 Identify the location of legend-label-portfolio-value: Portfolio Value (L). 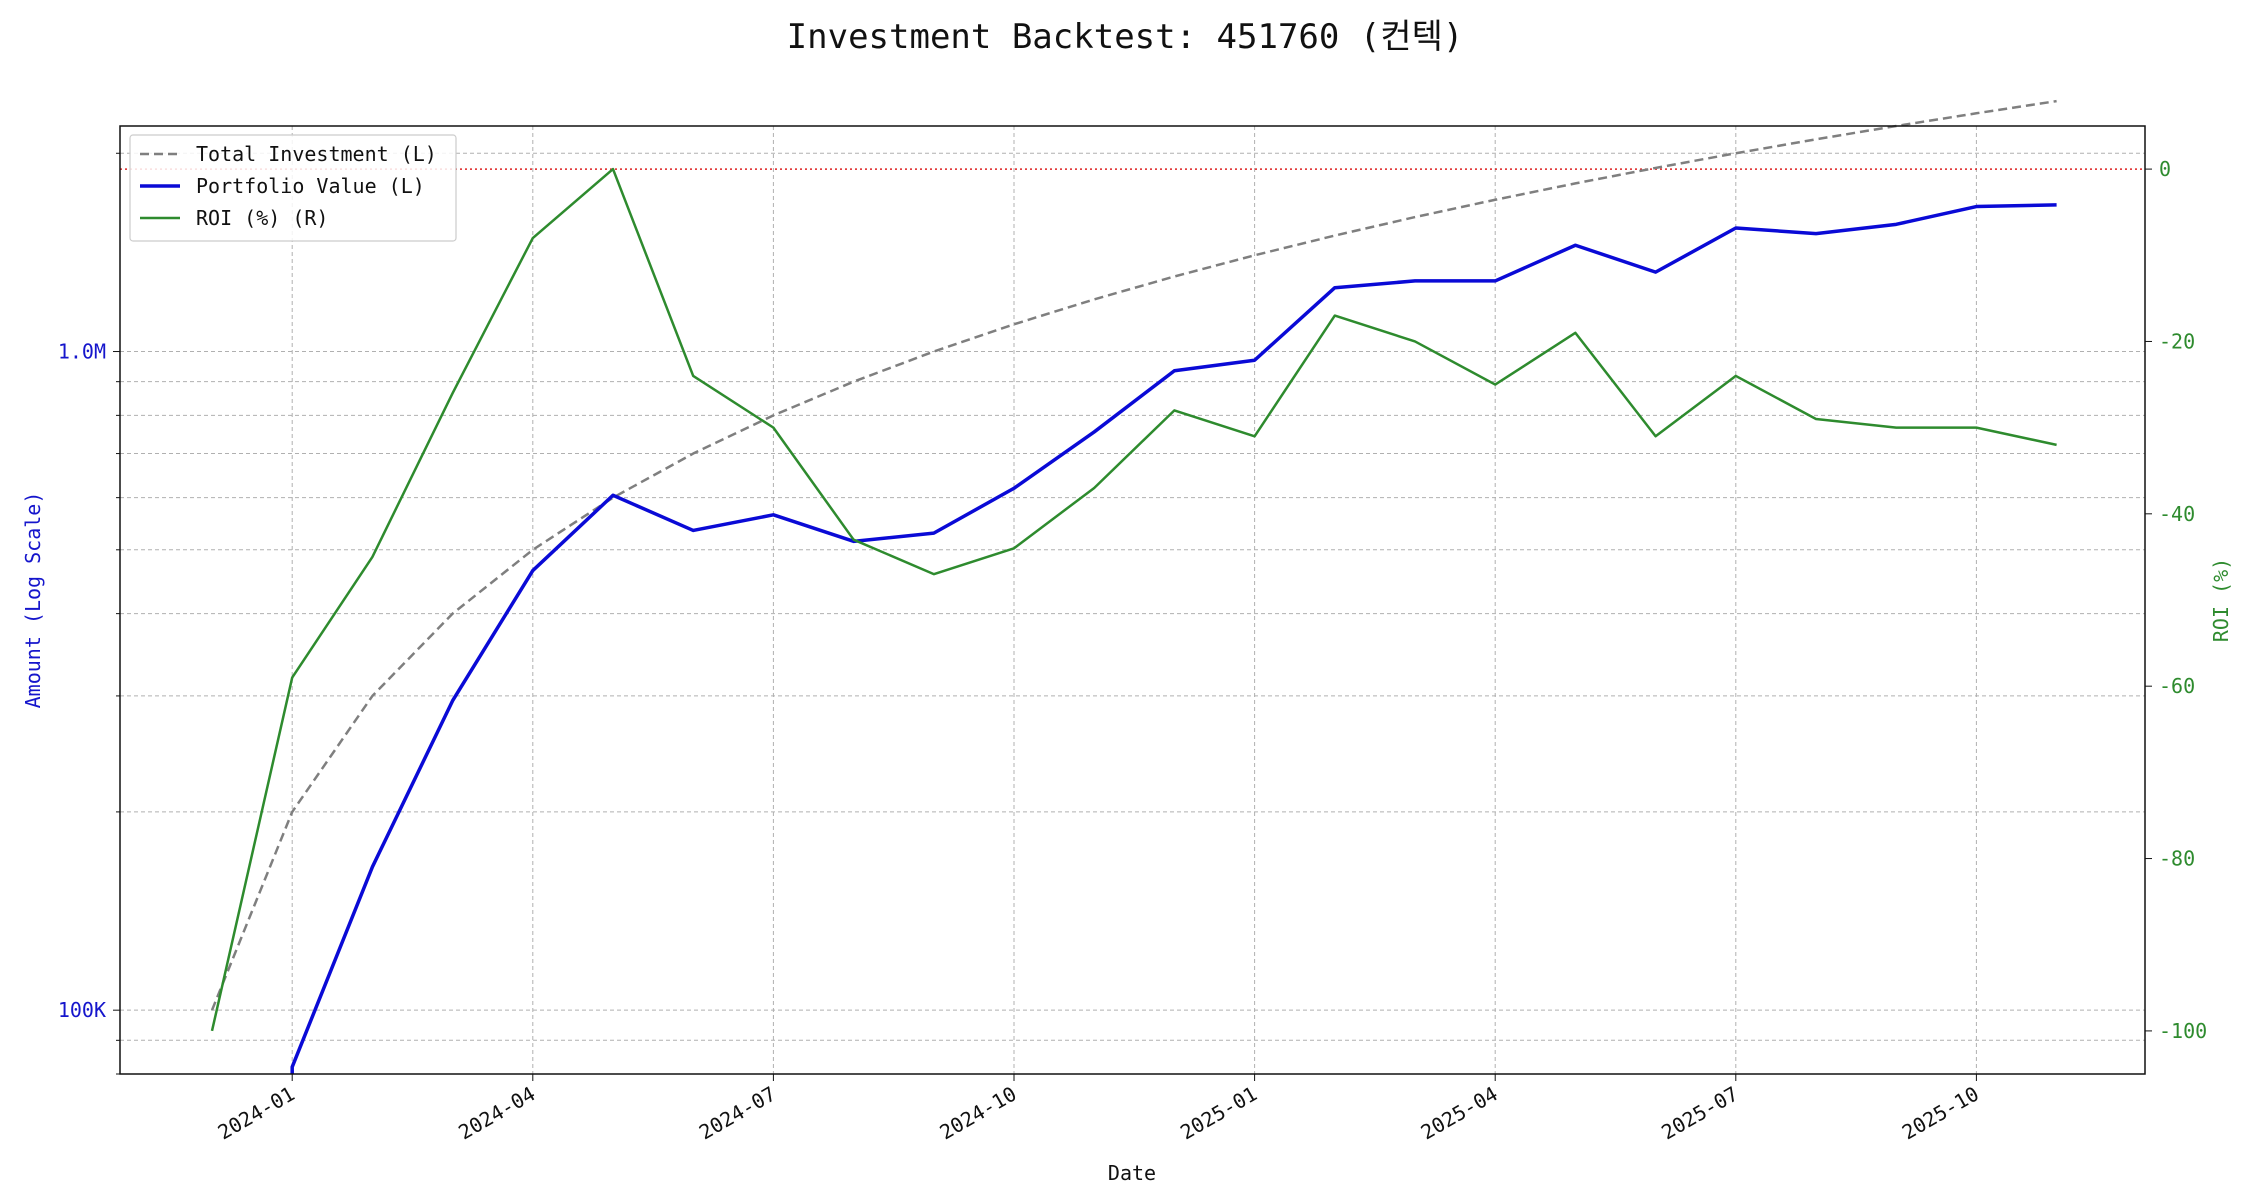
(310, 186).